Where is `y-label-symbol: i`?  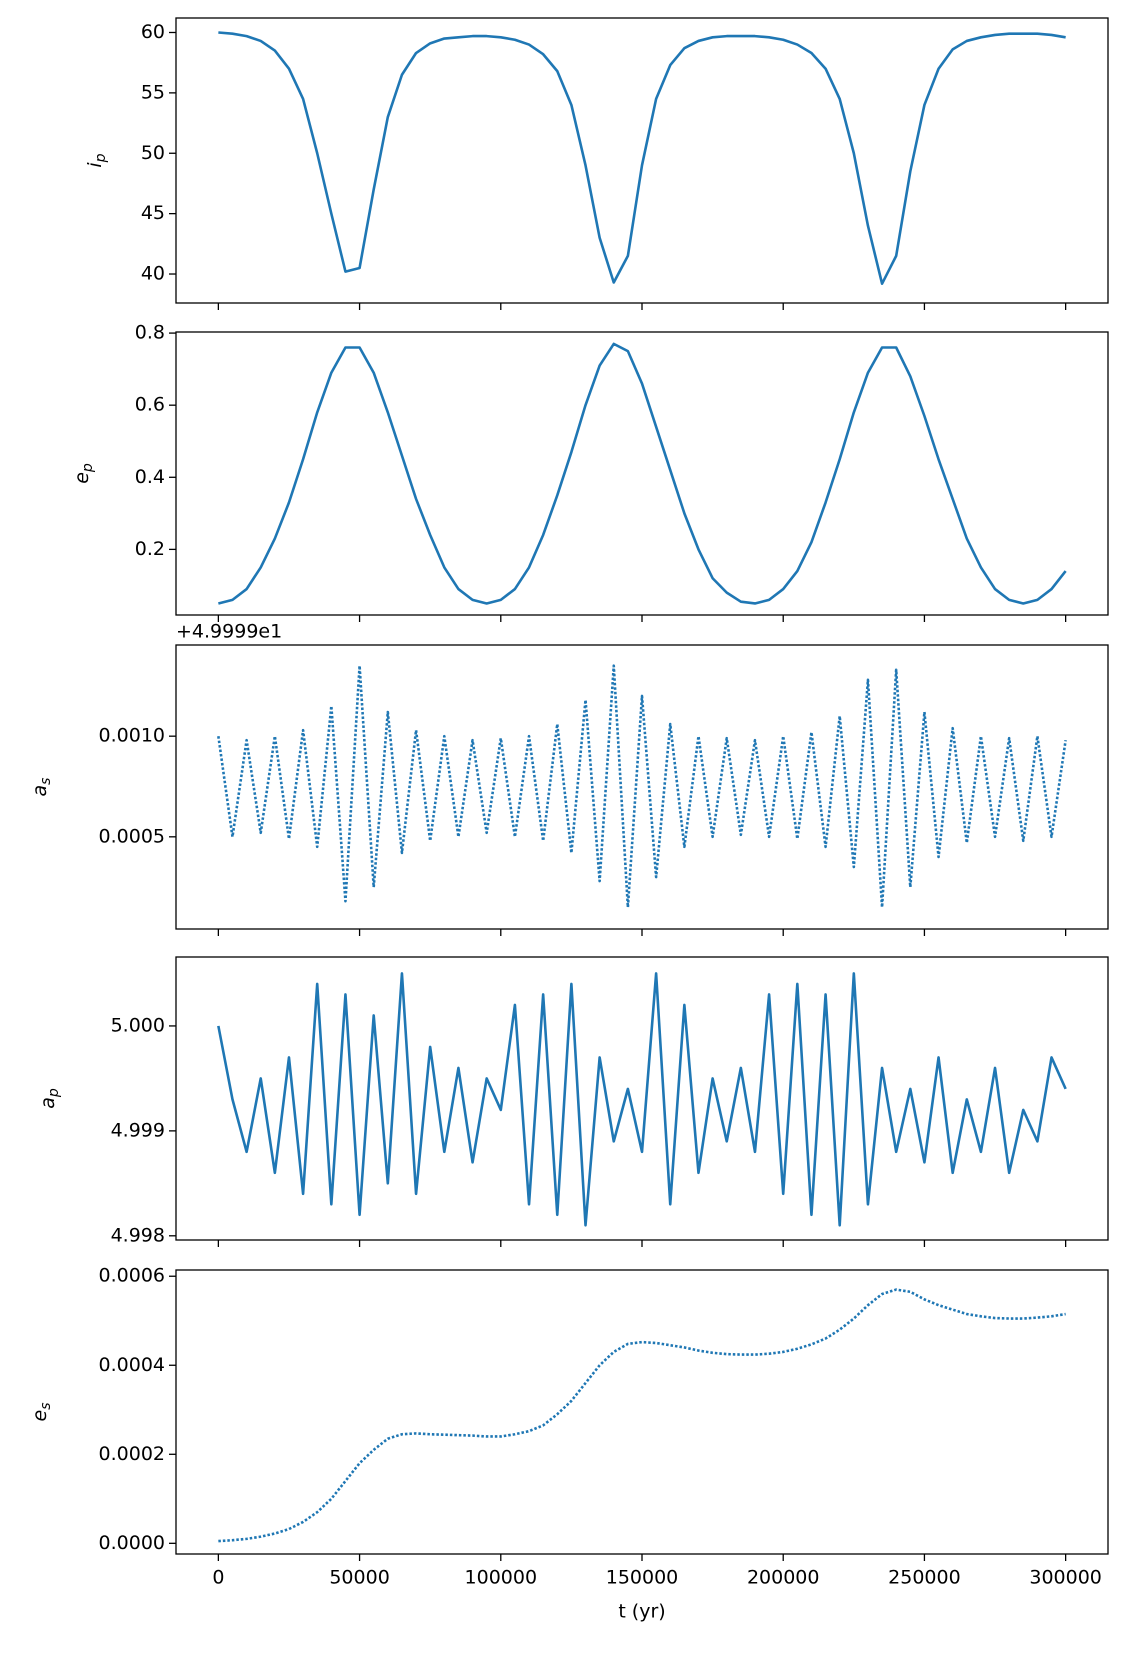
y-label-symbol: i is located at coordinates (95, 165).